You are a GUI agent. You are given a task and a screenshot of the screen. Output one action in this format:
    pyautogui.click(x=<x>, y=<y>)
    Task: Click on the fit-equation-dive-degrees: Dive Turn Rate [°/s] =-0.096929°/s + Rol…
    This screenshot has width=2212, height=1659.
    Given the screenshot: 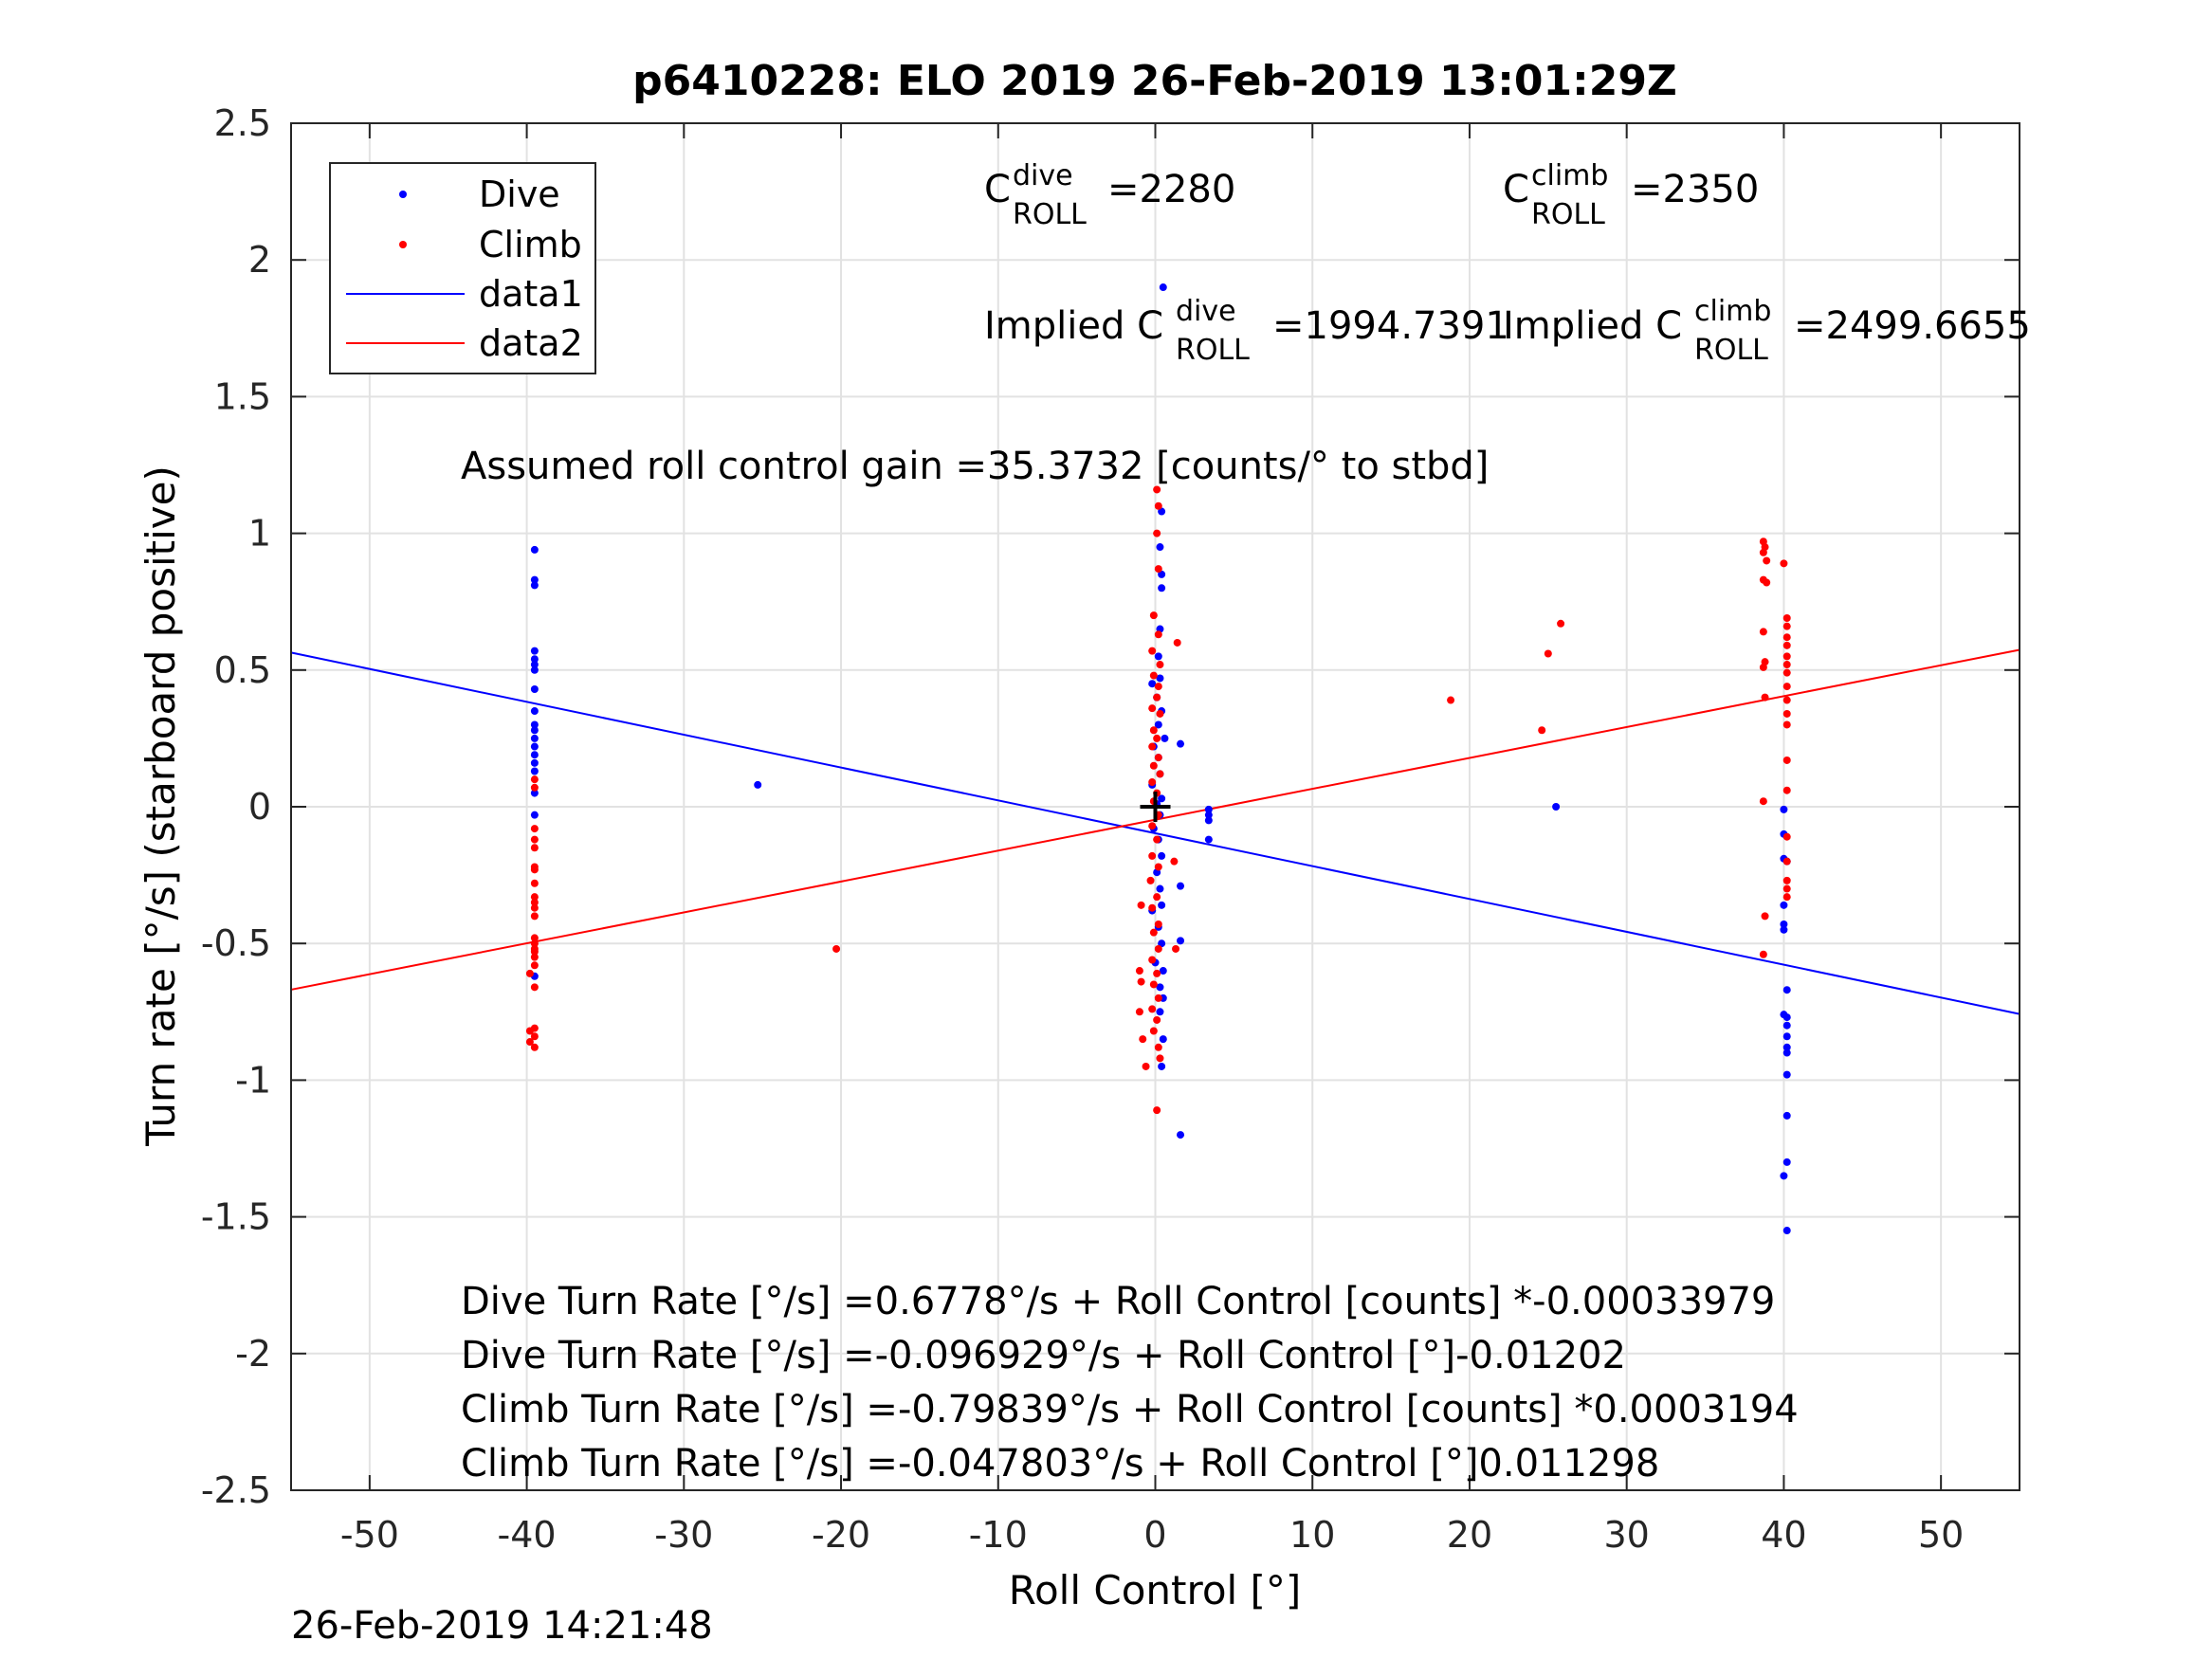 What is the action you would take?
    pyautogui.click(x=1043, y=1355)
    